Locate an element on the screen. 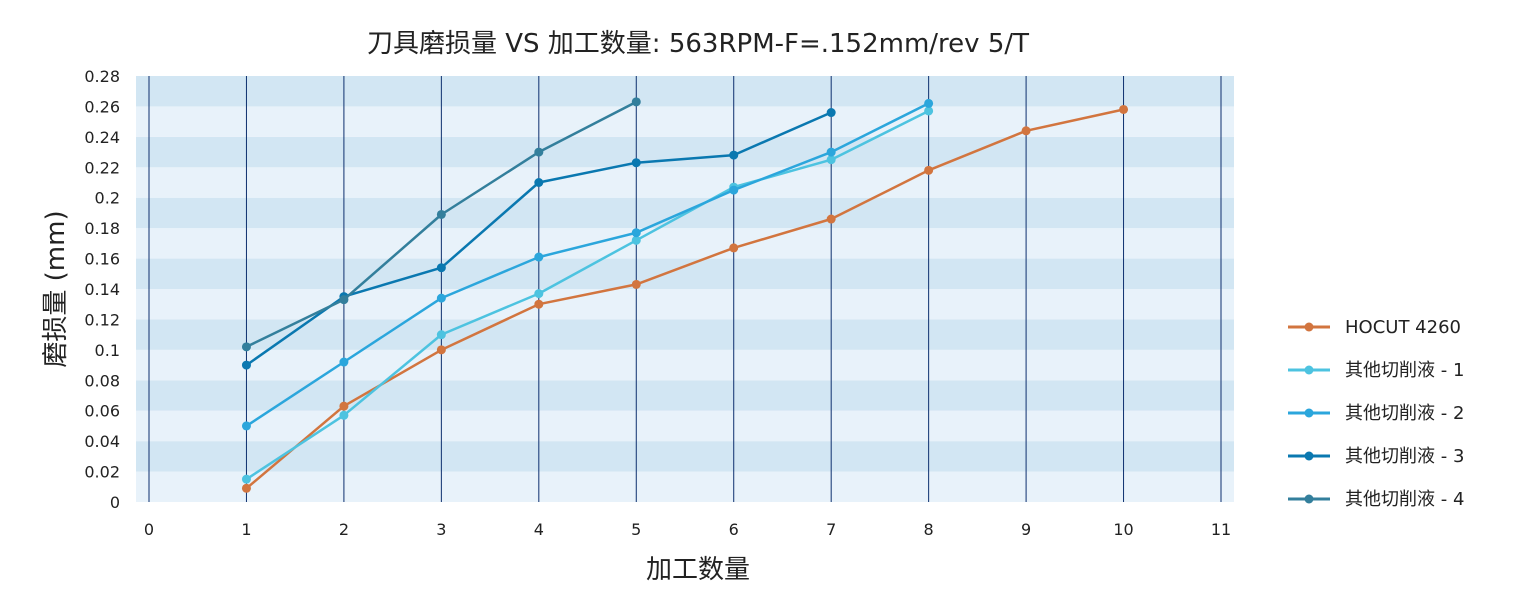 The width and height of the screenshot is (1526, 614). x-tick-label: 0 is located at coordinates (149, 529).